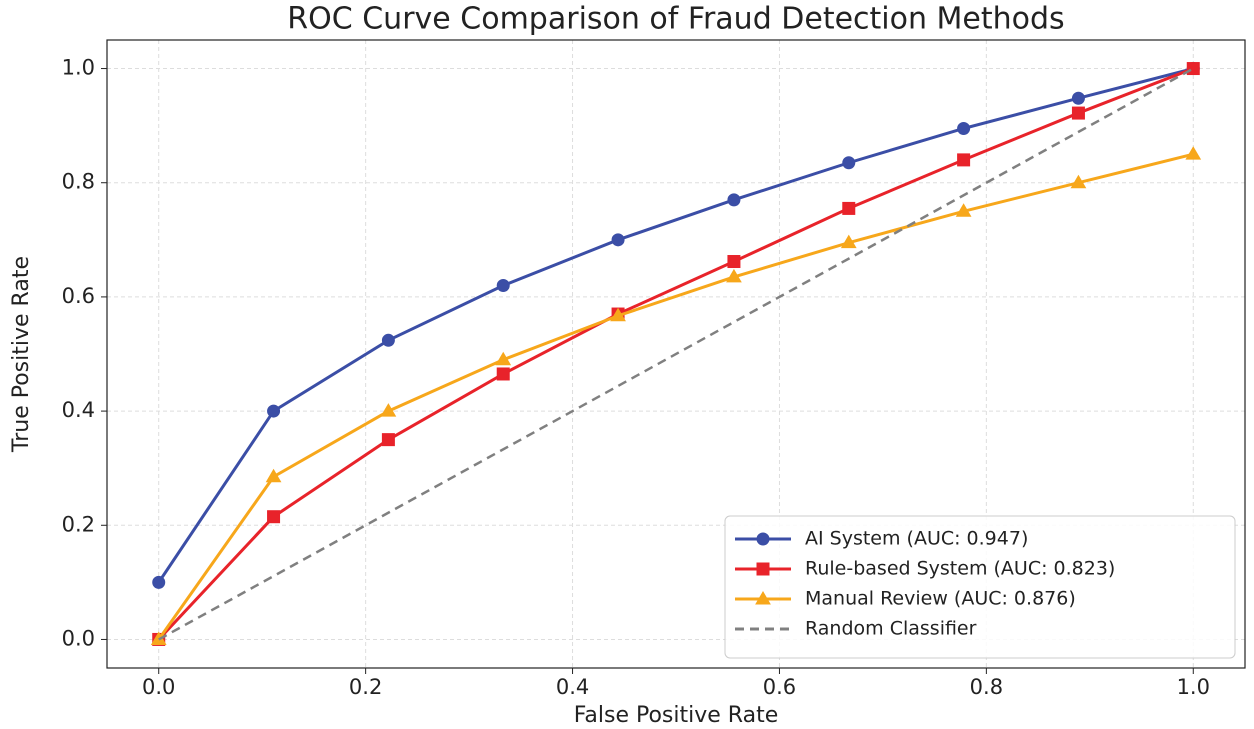  Describe the element at coordinates (960, 569) in the screenshot. I see `legend-label: Rule-based System (AUC: 0.823)` at that location.